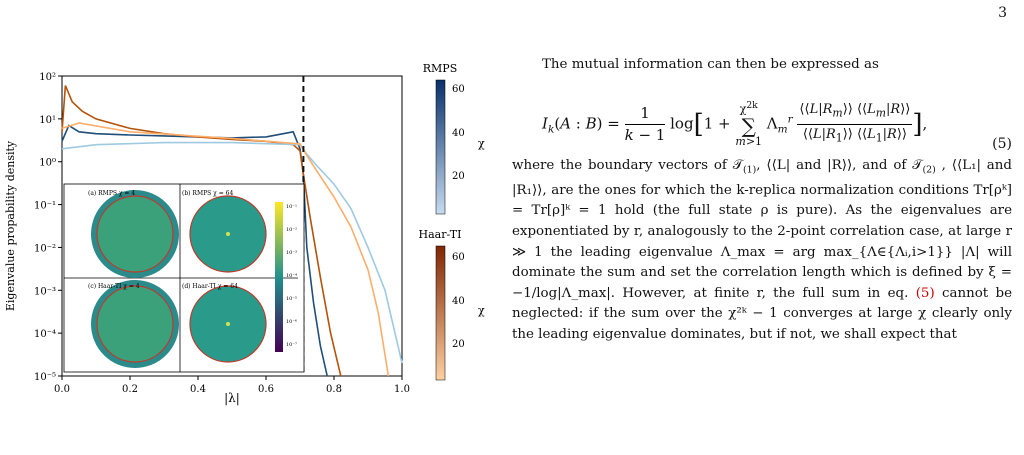 This screenshot has width=1024, height=455. What do you see at coordinates (458, 89) in the screenshot?
I see `rmps-tick: 60` at bounding box center [458, 89].